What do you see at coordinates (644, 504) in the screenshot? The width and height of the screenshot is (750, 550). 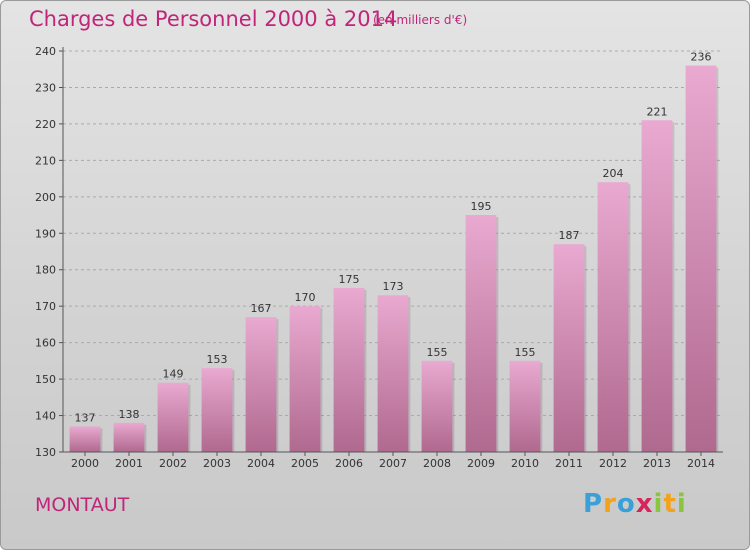 I see `logo-letter: x` at bounding box center [644, 504].